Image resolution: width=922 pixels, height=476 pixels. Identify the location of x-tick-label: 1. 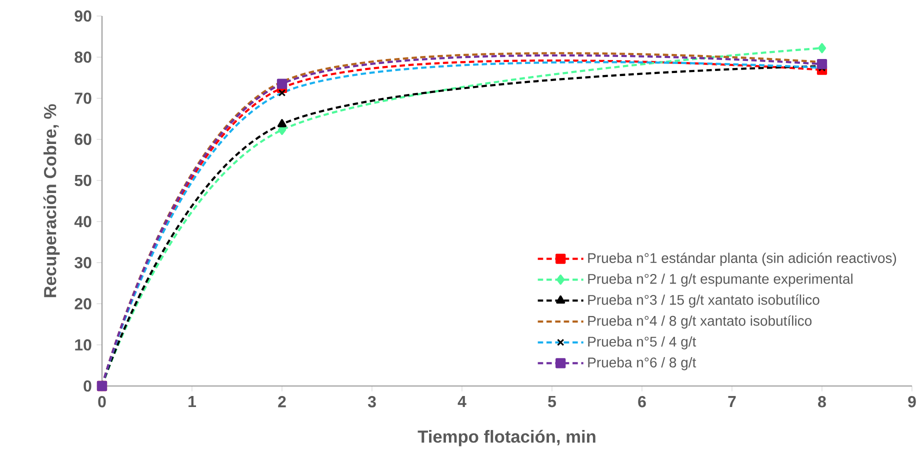
(192, 402).